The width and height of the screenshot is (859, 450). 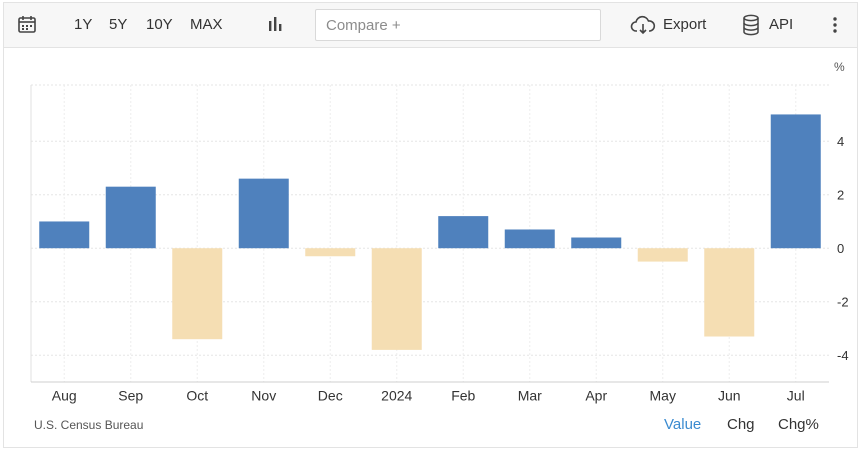 What do you see at coordinates (118, 24) in the screenshot?
I see `range-5y-button: 5Y` at bounding box center [118, 24].